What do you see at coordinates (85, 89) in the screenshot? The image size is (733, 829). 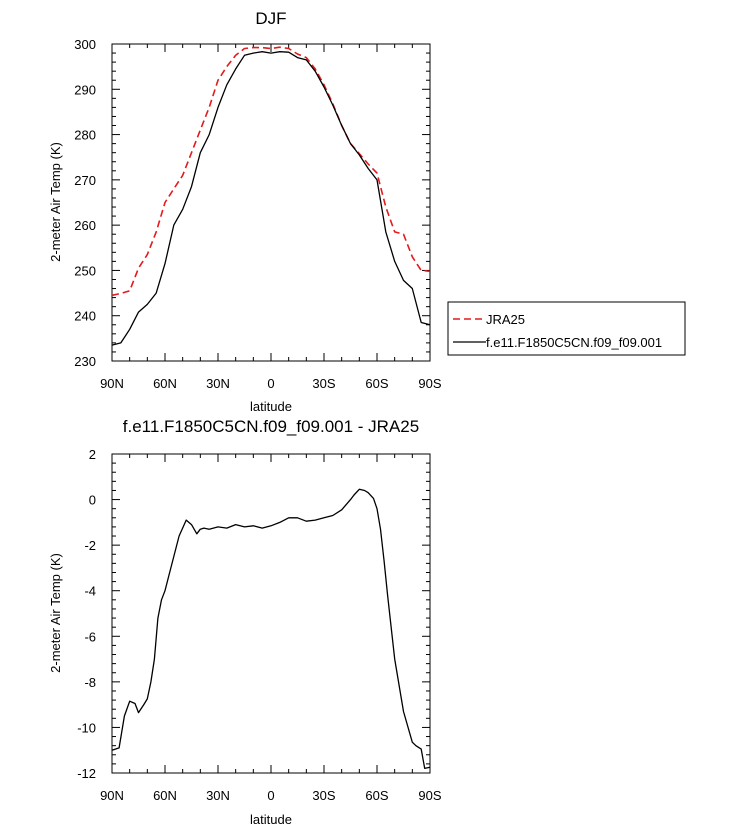 I see `y-tick-label: 290` at bounding box center [85, 89].